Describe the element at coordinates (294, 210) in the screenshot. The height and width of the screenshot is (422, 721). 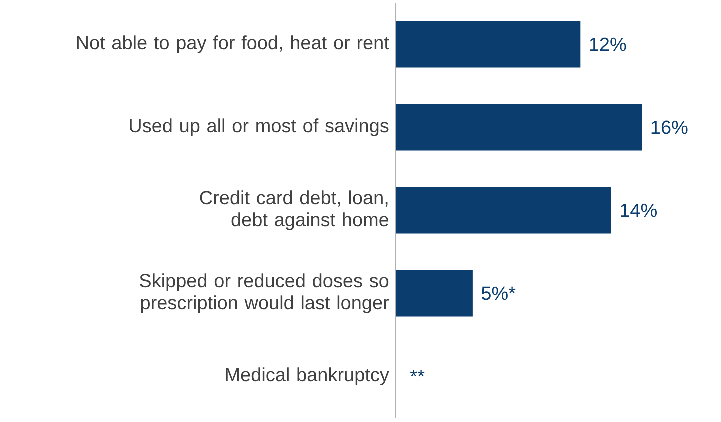
I see `y-tick-label: Credit card debt, loan, debt against home` at that location.